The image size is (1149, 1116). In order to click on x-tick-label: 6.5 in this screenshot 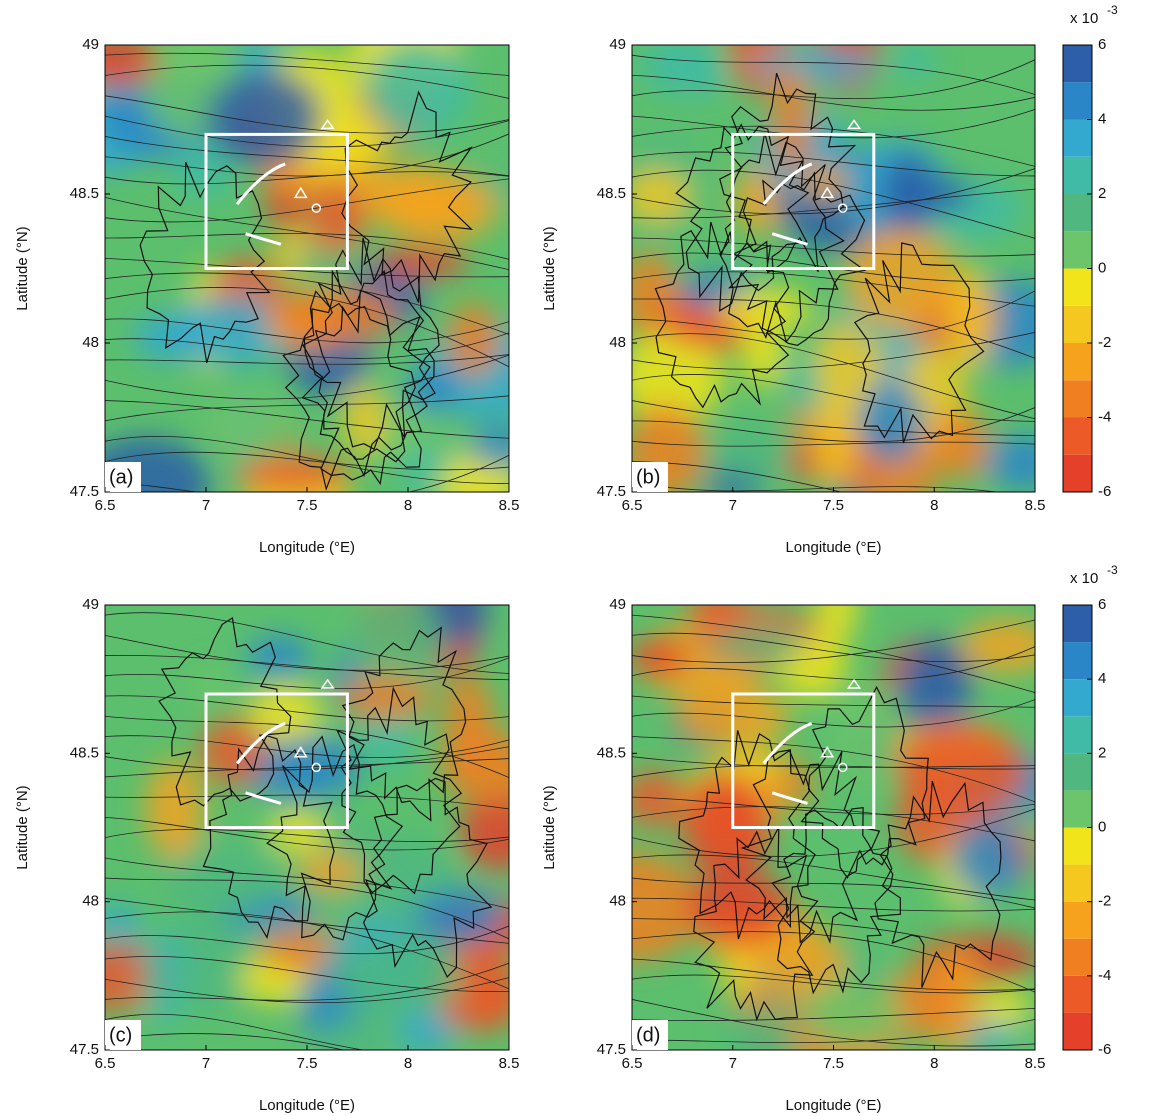, I will do `click(105, 505)`.